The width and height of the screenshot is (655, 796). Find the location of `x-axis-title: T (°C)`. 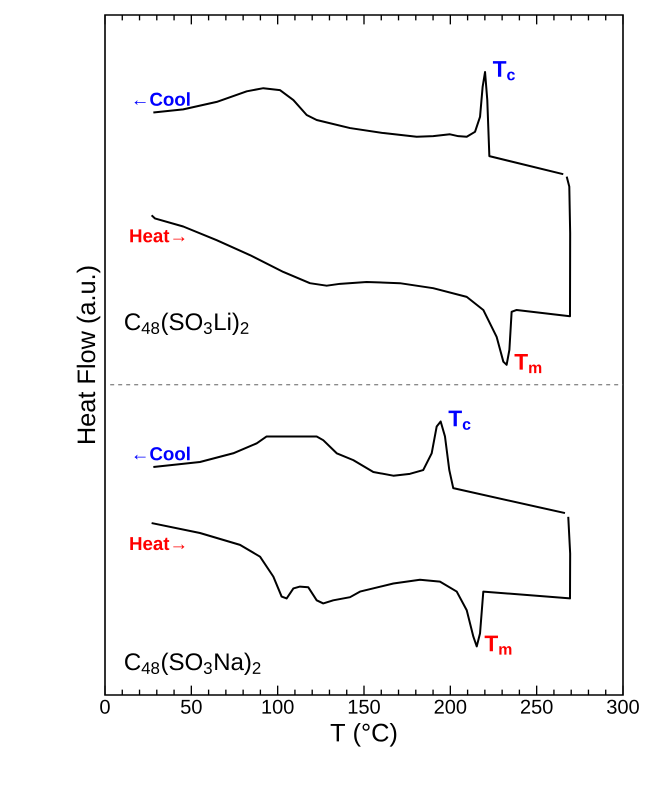

x-axis-title: T (°C) is located at coordinates (363, 735).